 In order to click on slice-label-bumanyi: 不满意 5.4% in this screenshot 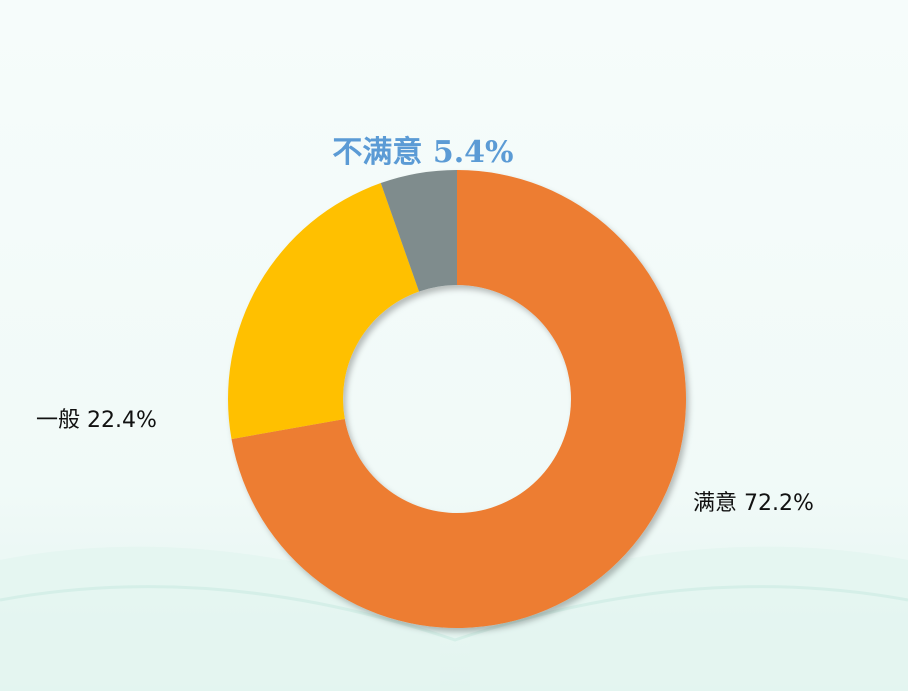, I will do `click(422, 152)`.